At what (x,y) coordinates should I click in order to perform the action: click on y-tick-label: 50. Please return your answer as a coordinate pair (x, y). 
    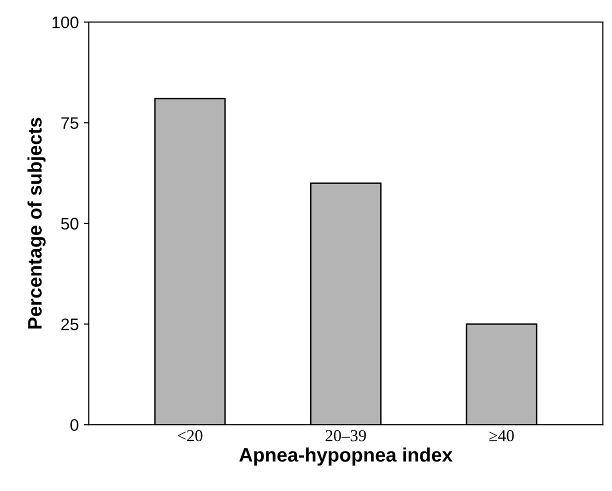
    Looking at the image, I should click on (69, 224).